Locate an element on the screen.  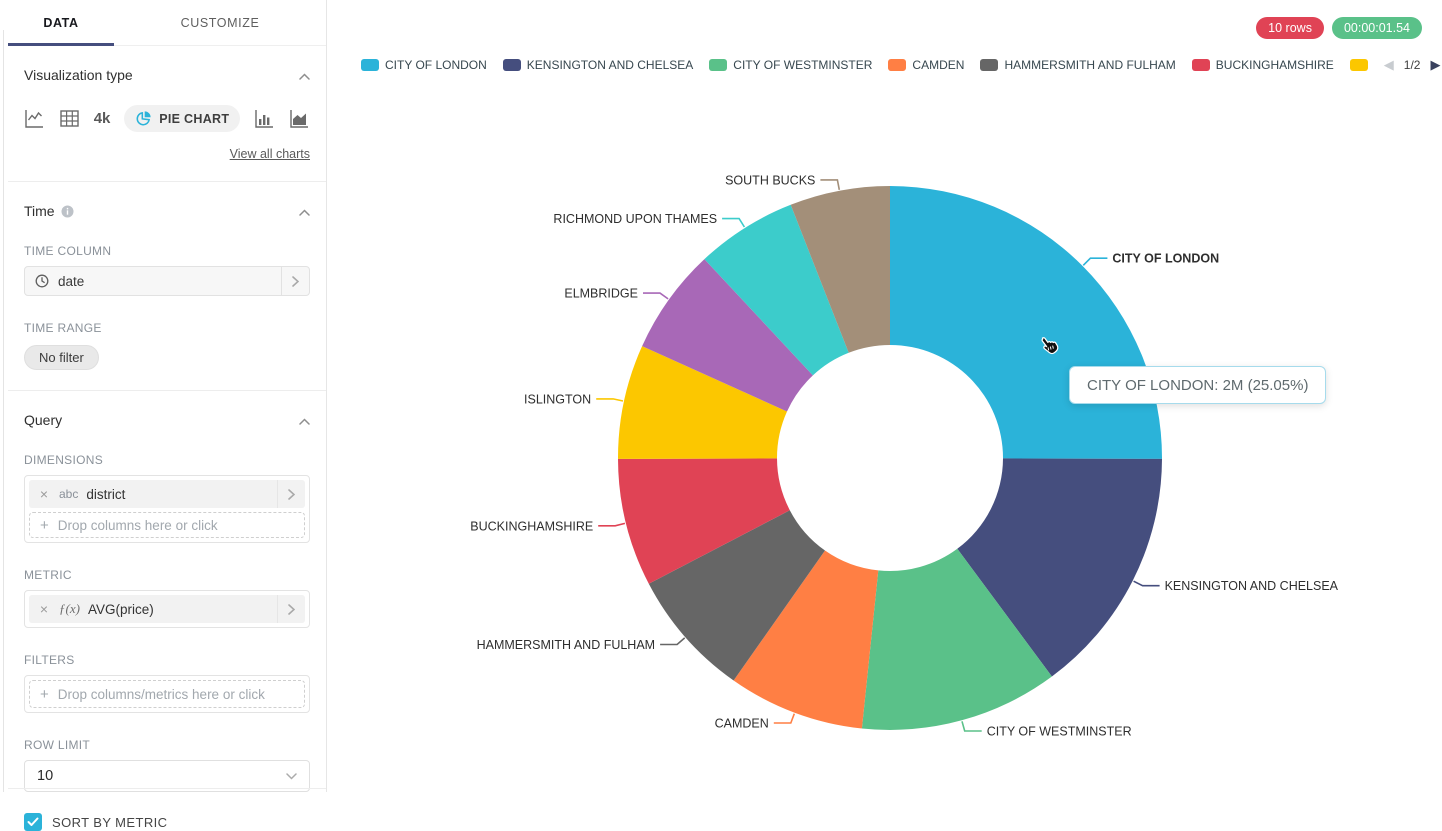
time-section-title: Time is located at coordinates (39, 211).